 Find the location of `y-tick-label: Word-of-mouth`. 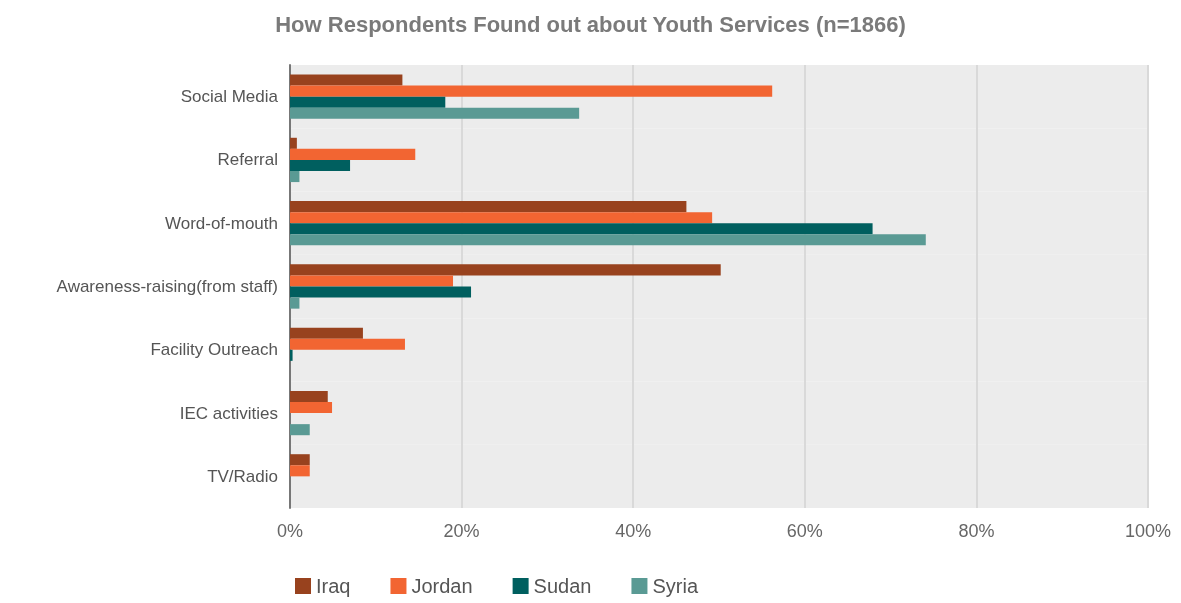

y-tick-label: Word-of-mouth is located at coordinates (221, 223).